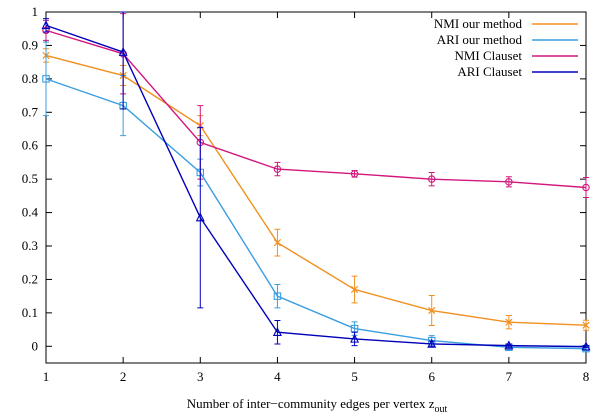 The image size is (602, 415). Describe the element at coordinates (480, 39) in the screenshot. I see `legend-label: ARI our method` at that location.